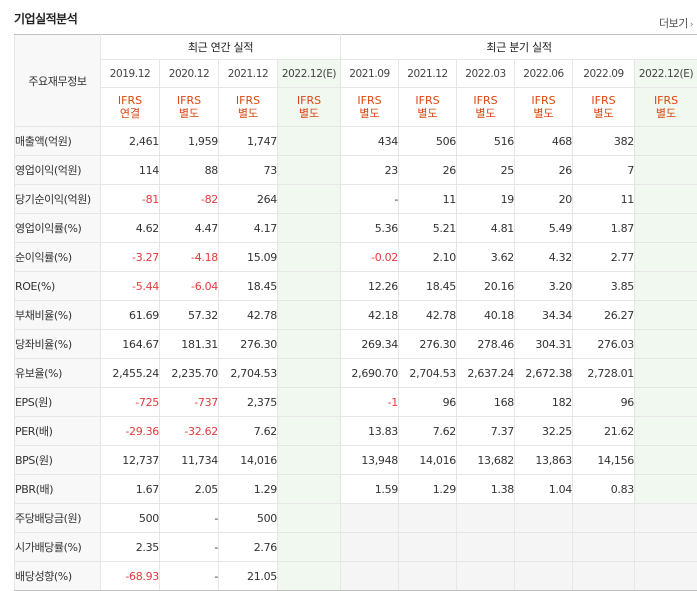 This screenshot has width=697, height=591. I want to click on table-cell: 7.37, so click(486, 431).